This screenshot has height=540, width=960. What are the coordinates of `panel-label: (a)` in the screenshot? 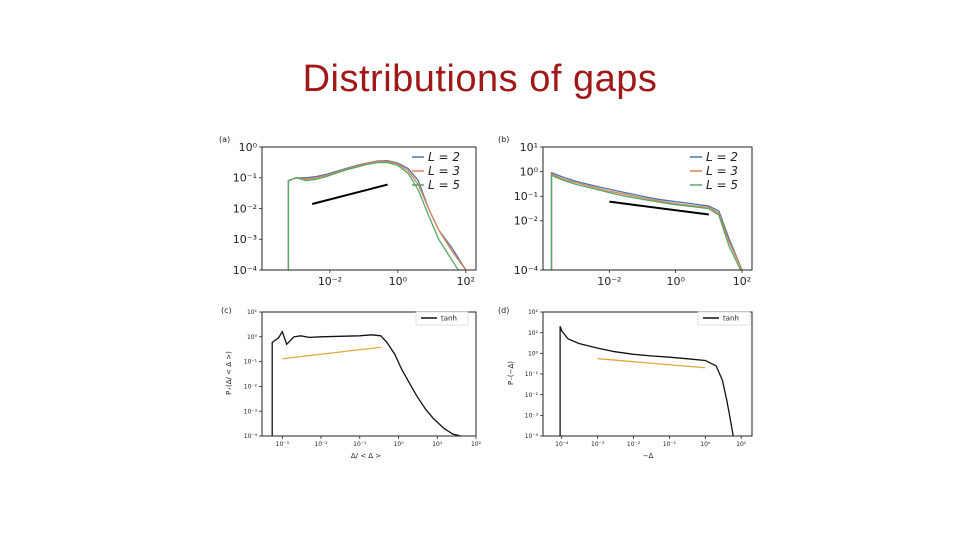 It's located at (224, 139).